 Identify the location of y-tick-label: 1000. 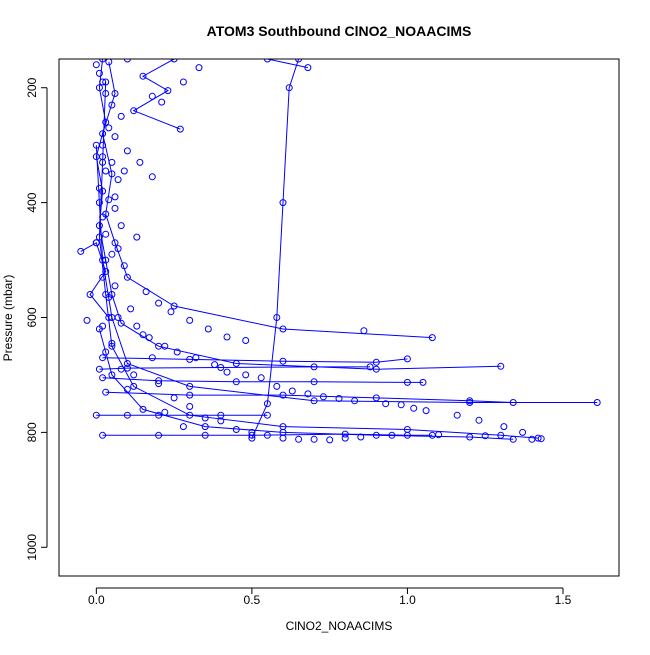
(32, 547).